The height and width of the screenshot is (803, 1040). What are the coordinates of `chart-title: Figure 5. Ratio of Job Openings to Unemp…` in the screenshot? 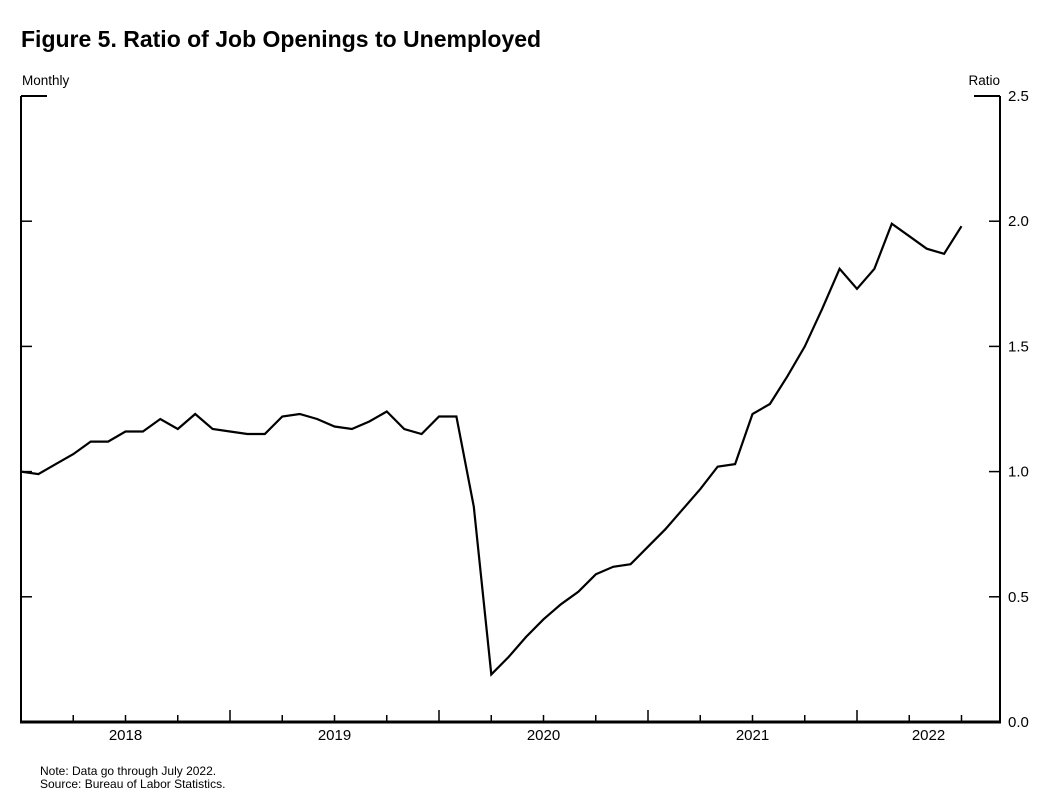 It's located at (281, 39).